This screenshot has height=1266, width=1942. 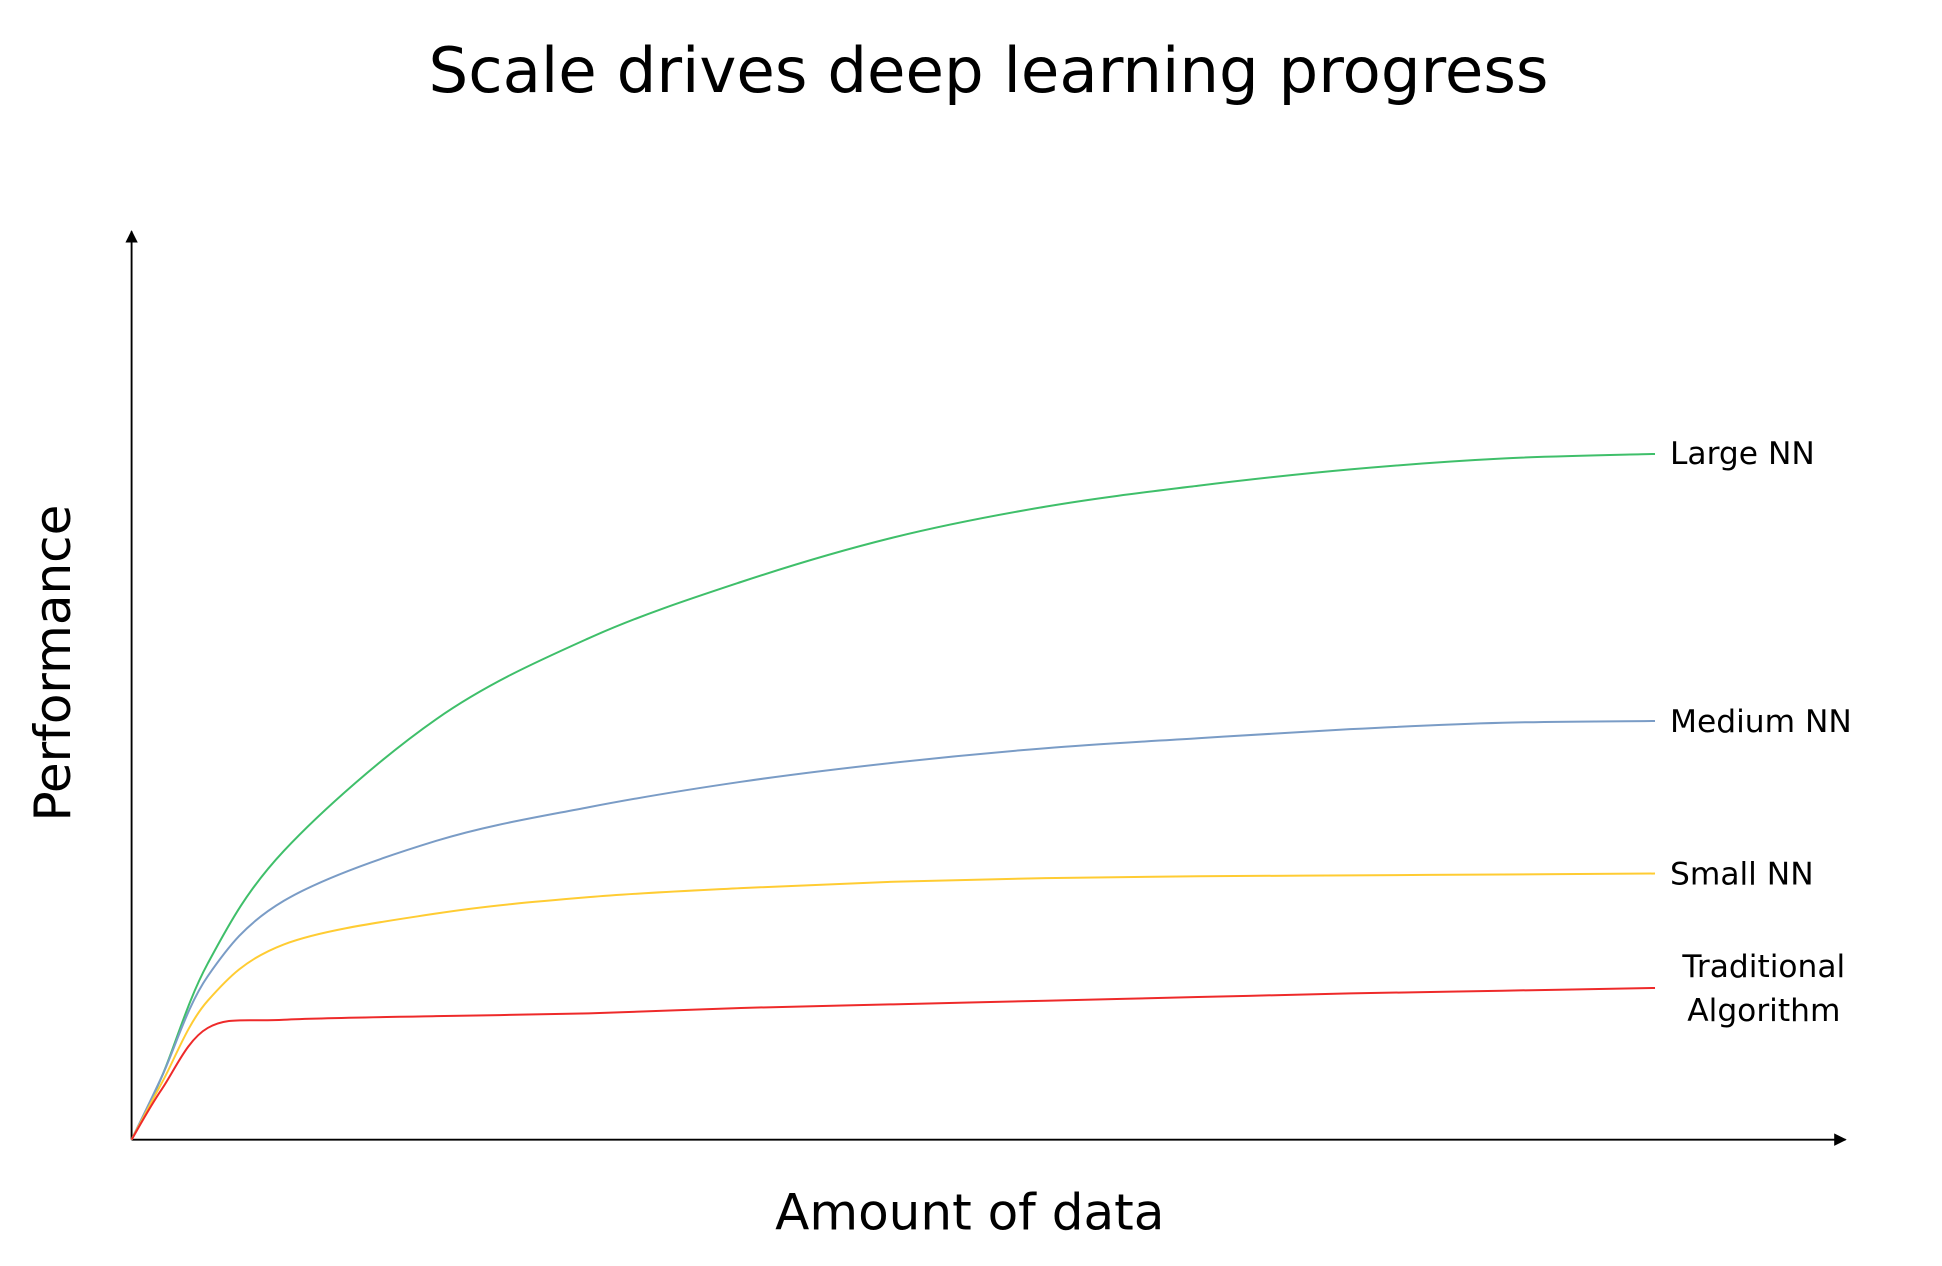 I want to click on series-label: Medium NN, so click(x=1761, y=721).